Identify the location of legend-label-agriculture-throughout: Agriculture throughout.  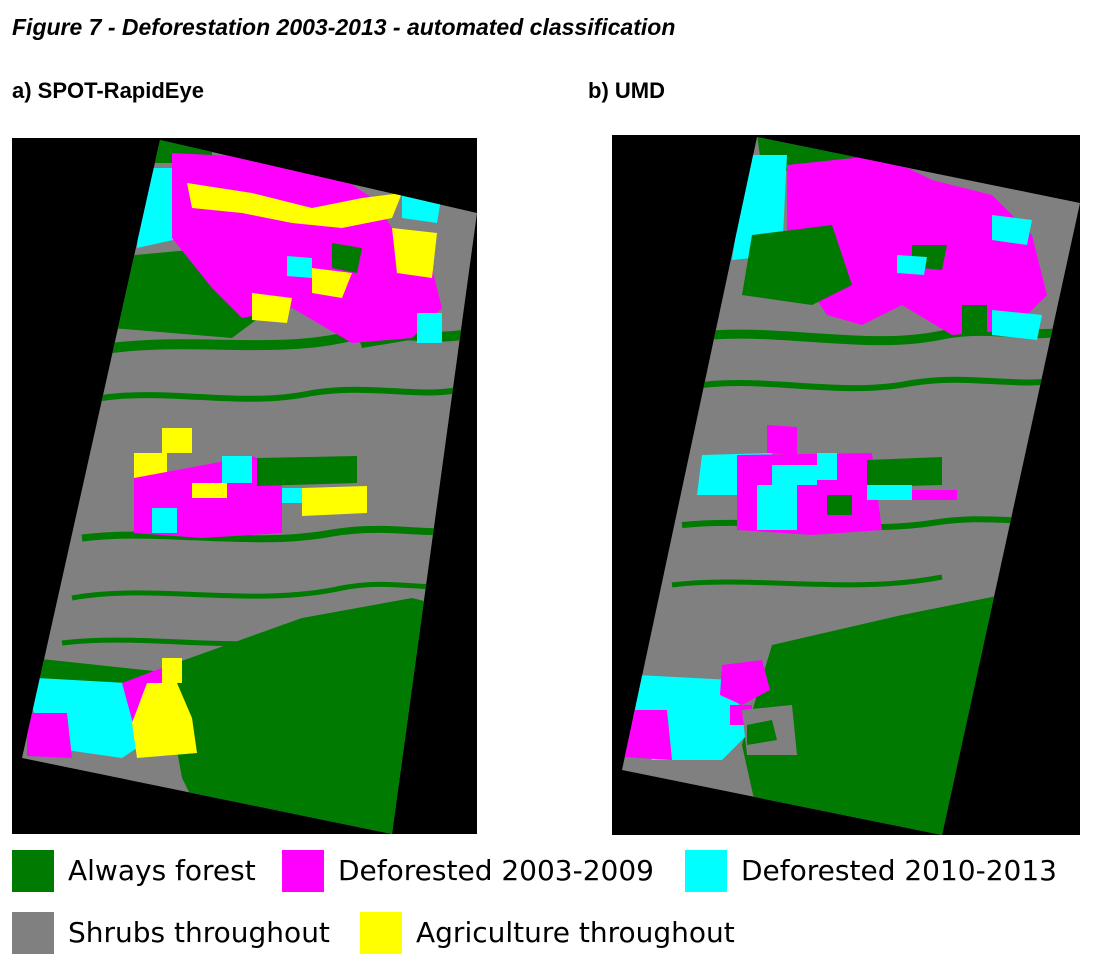
(575, 932).